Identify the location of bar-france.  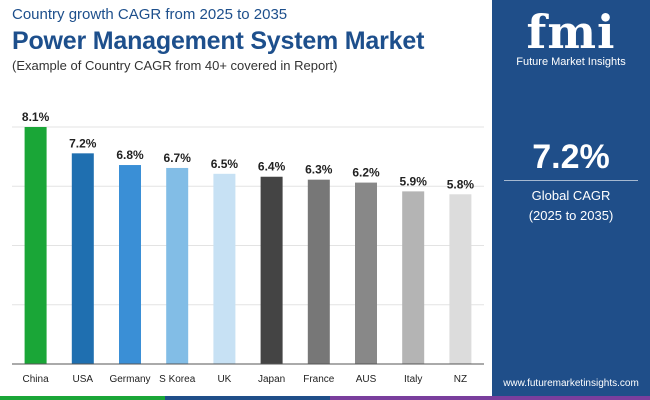
(318, 271).